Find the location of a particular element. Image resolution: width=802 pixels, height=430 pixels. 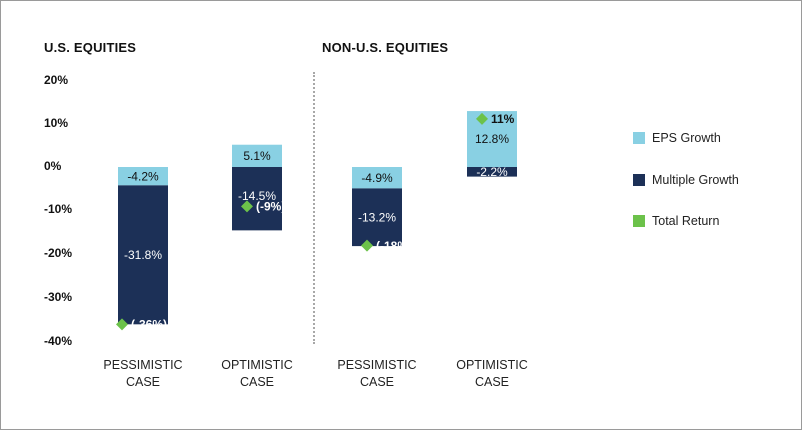

data-label-eps-growth: 5.1% is located at coordinates (257, 156).